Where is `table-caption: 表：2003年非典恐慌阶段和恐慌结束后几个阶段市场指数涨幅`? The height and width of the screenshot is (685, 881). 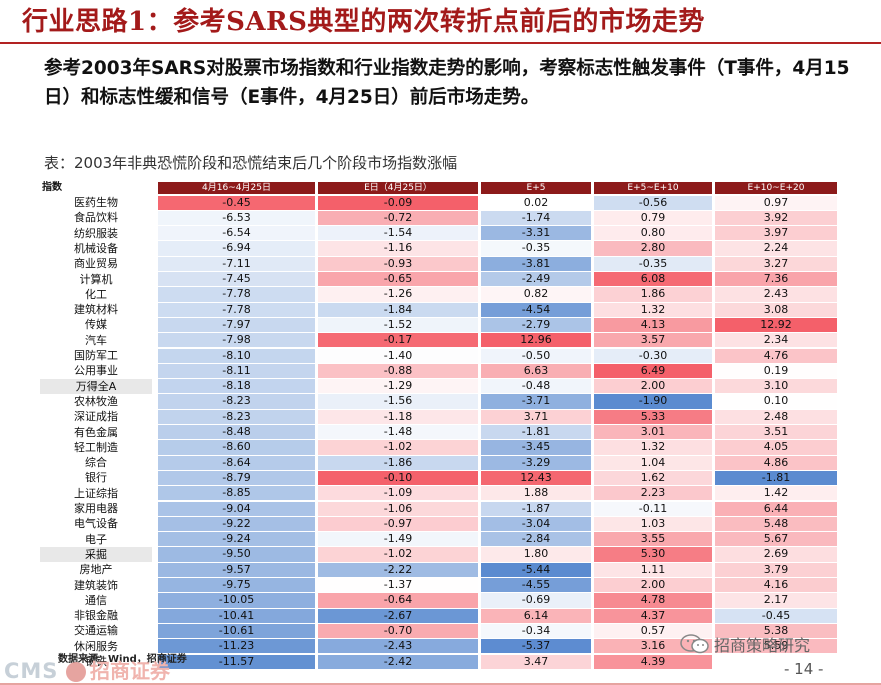
table-caption: 表：2003年非典恐慌阶段和恐慌结束后几个阶段市场指数涨幅 is located at coordinates (251, 163).